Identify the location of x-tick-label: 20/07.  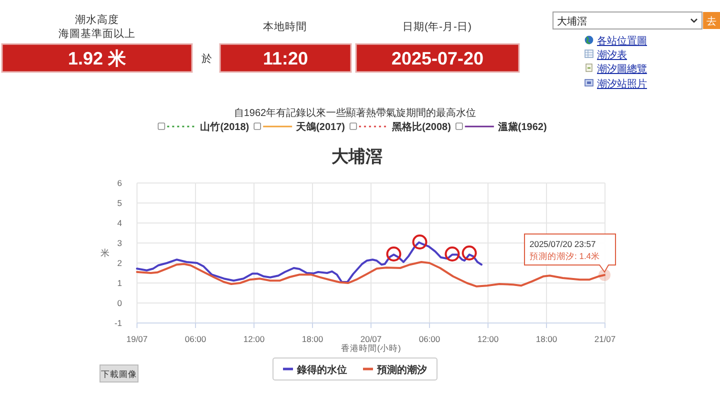
(371, 339).